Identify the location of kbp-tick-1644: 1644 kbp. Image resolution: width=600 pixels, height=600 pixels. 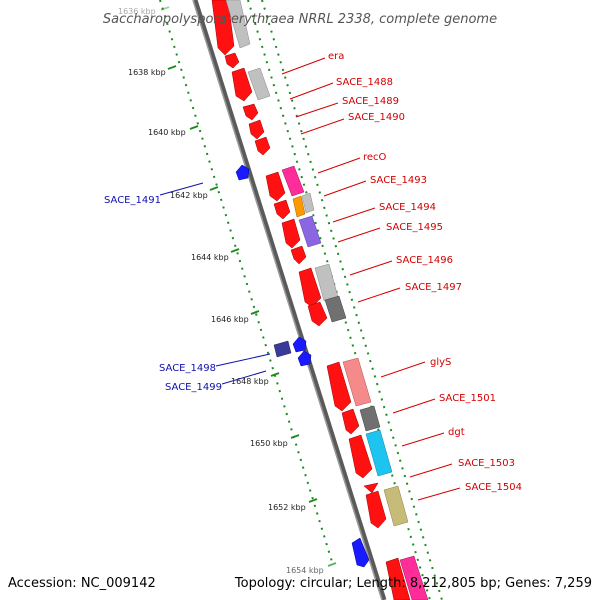
(215, 255).